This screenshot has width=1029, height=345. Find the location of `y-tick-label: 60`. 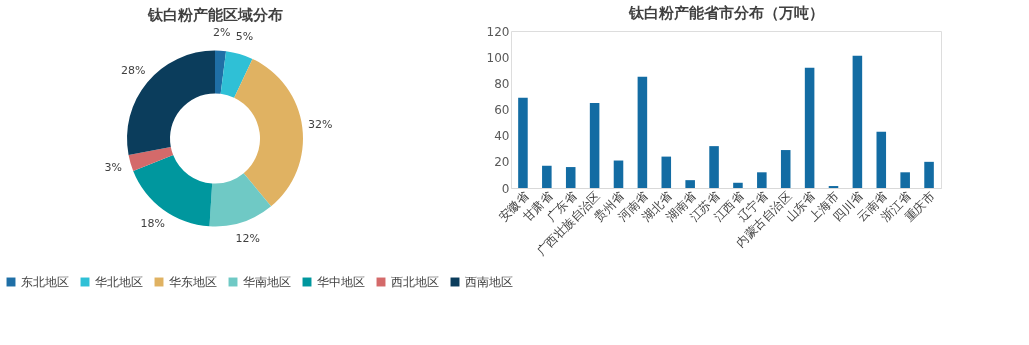

y-tick-label: 60 is located at coordinates (502, 110).